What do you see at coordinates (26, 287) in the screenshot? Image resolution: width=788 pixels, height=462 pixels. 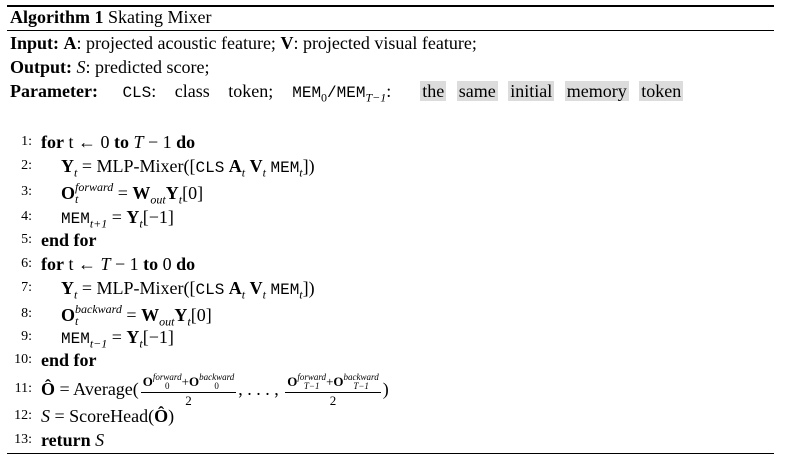 I see `line-number: 7:` at bounding box center [26, 287].